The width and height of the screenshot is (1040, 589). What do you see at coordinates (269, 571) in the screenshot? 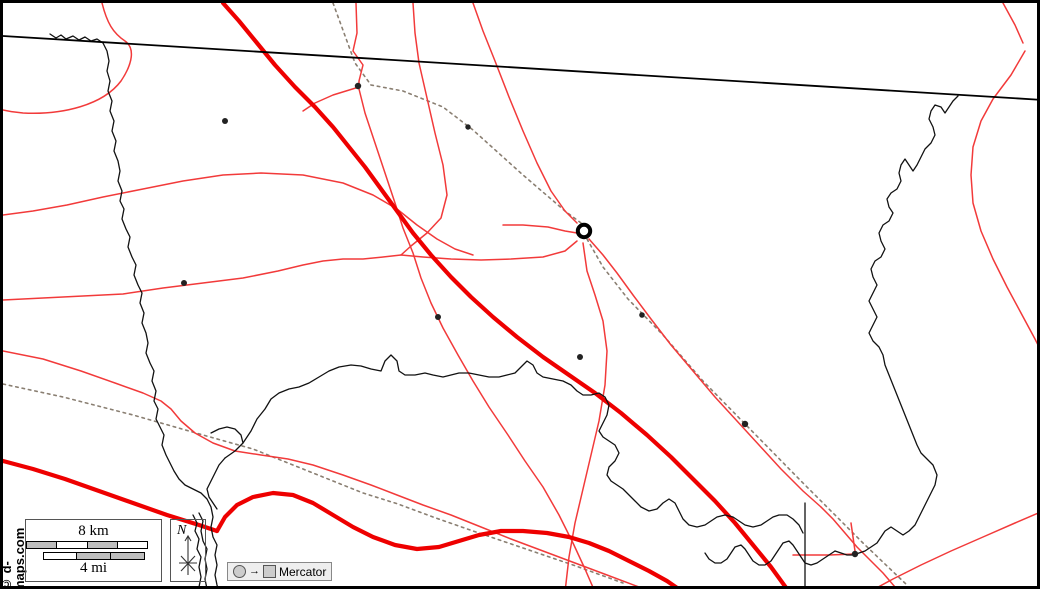
I see `flat-square-icon` at bounding box center [269, 571].